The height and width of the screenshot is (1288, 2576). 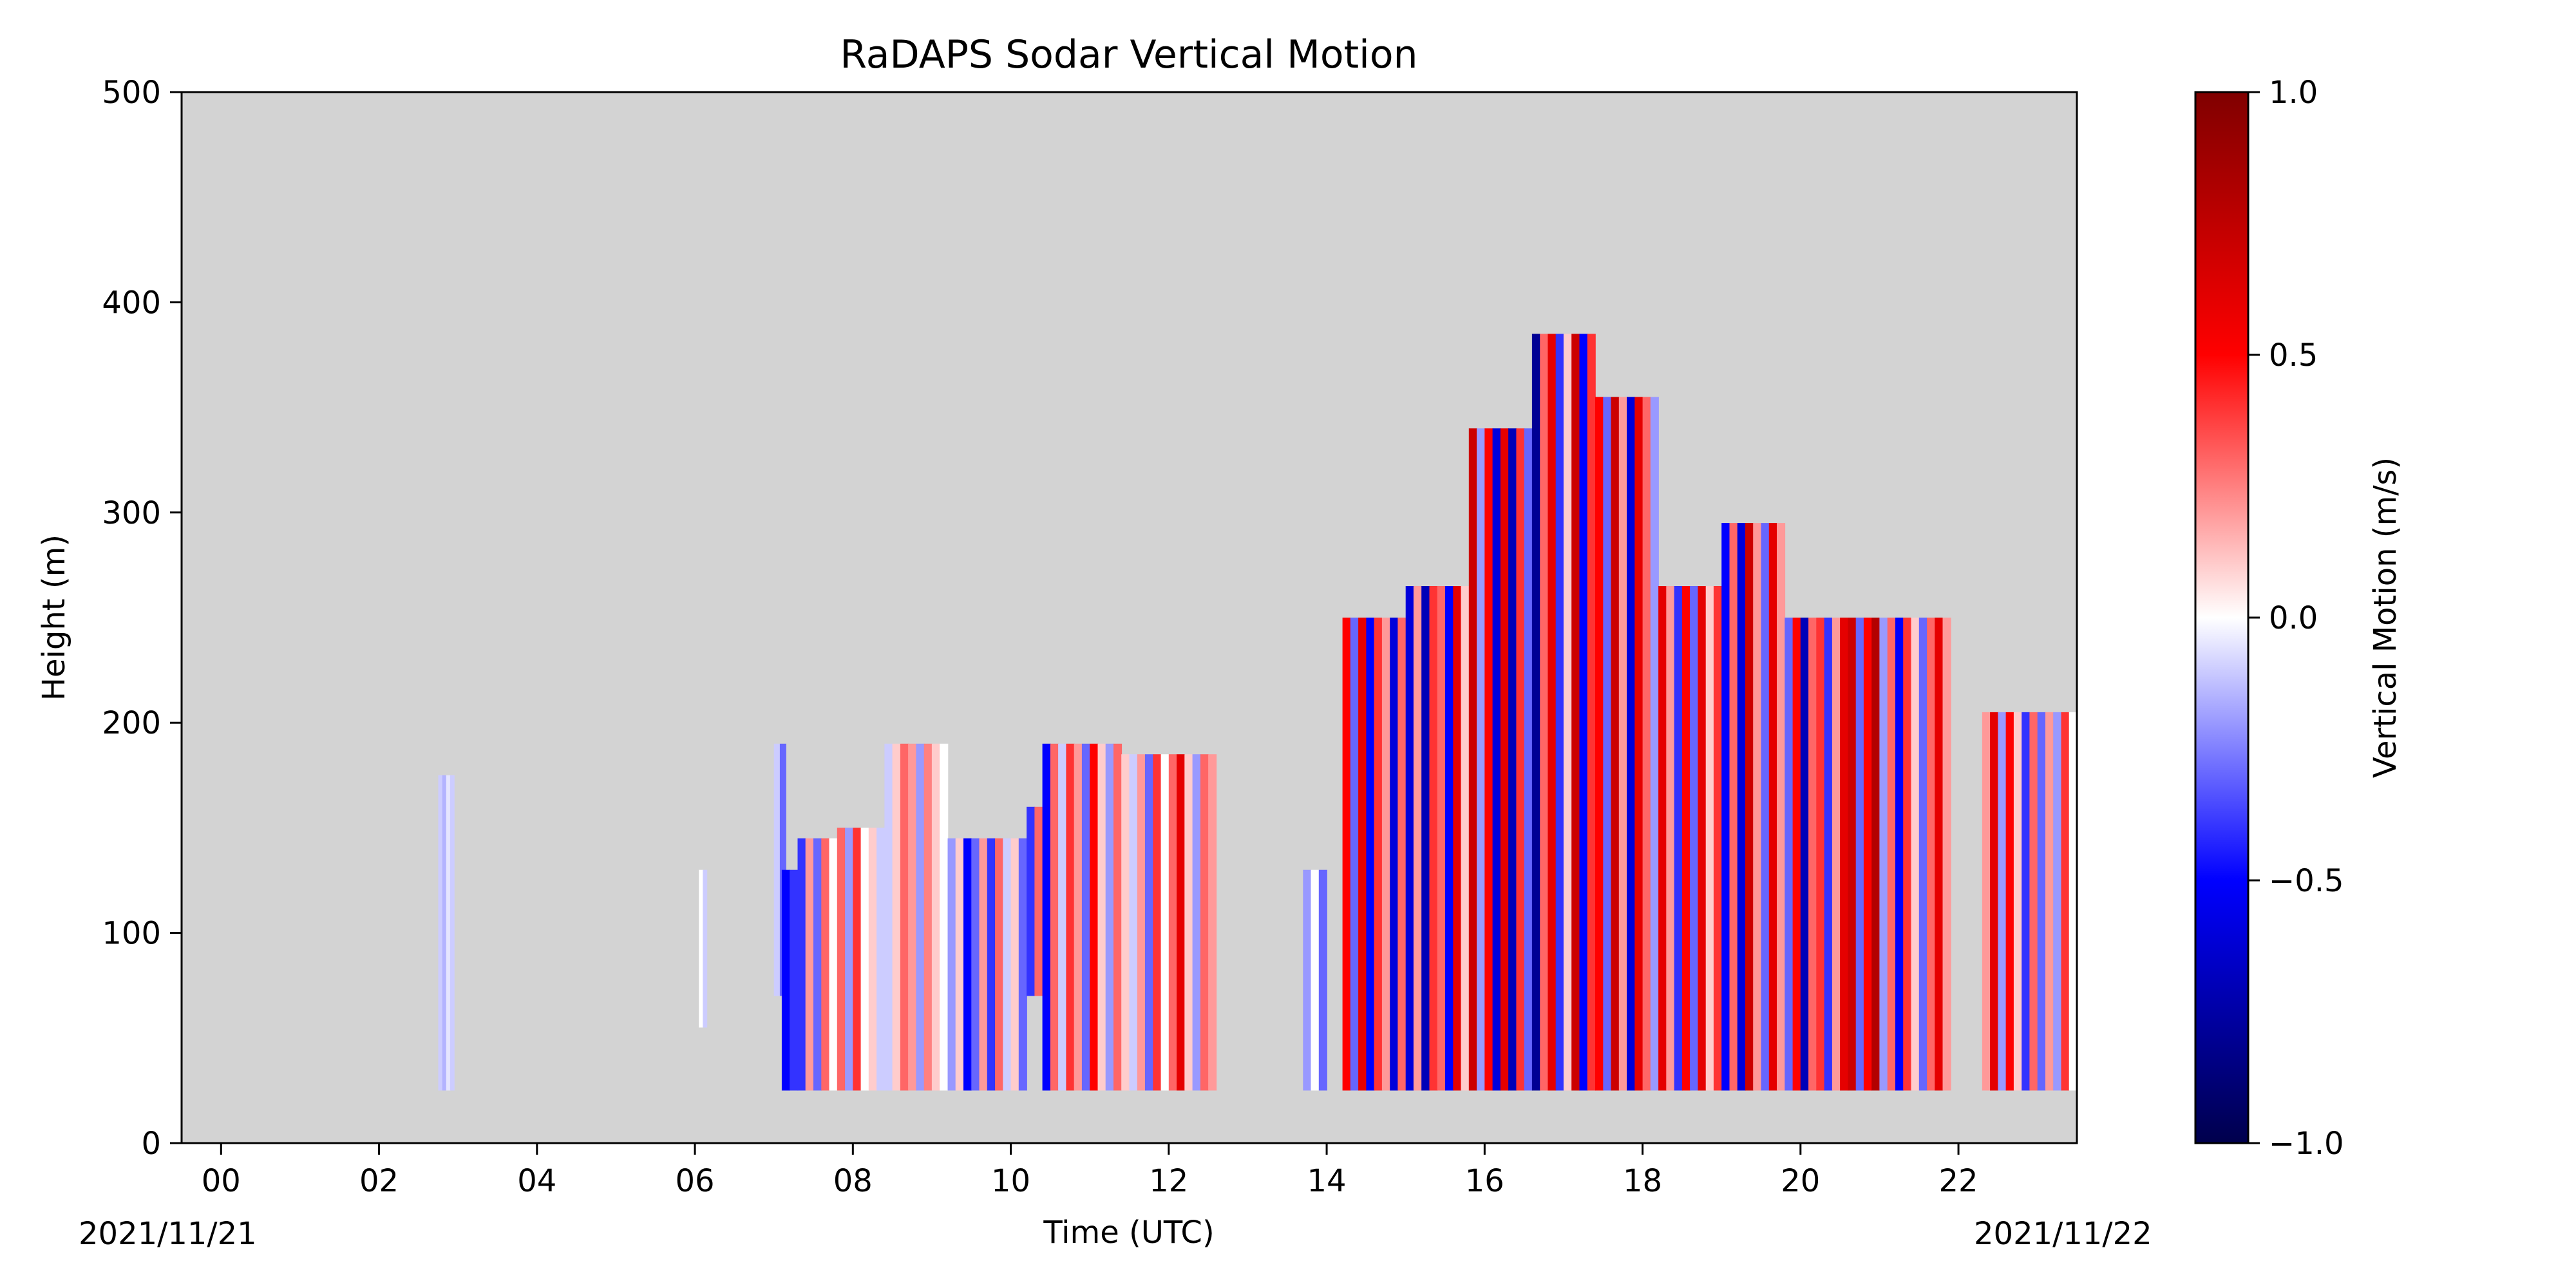 I want to click on colorbar, so click(x=2221, y=618).